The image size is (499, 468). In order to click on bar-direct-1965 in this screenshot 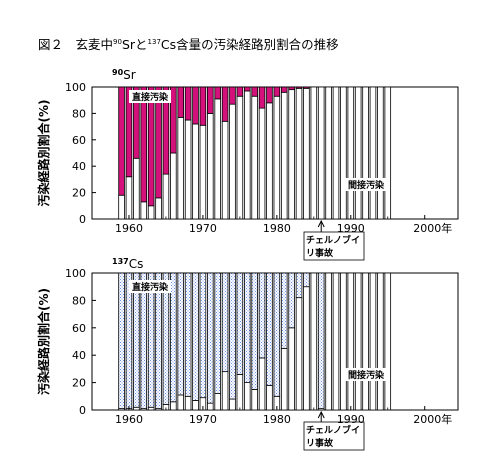, I will do `click(166, 130)`.